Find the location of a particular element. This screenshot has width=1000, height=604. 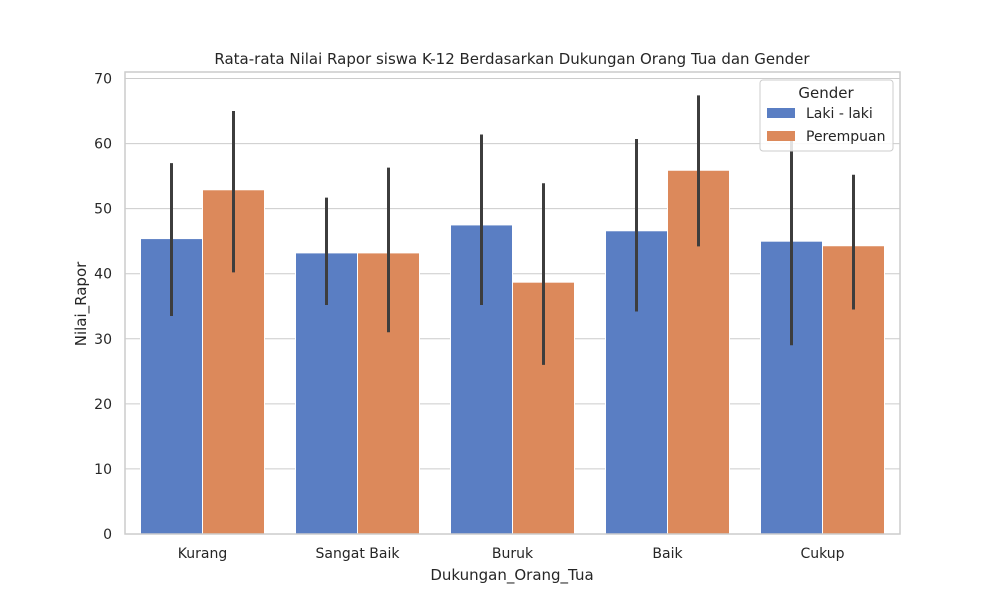

y-tick-label: 0 is located at coordinates (107, 535).